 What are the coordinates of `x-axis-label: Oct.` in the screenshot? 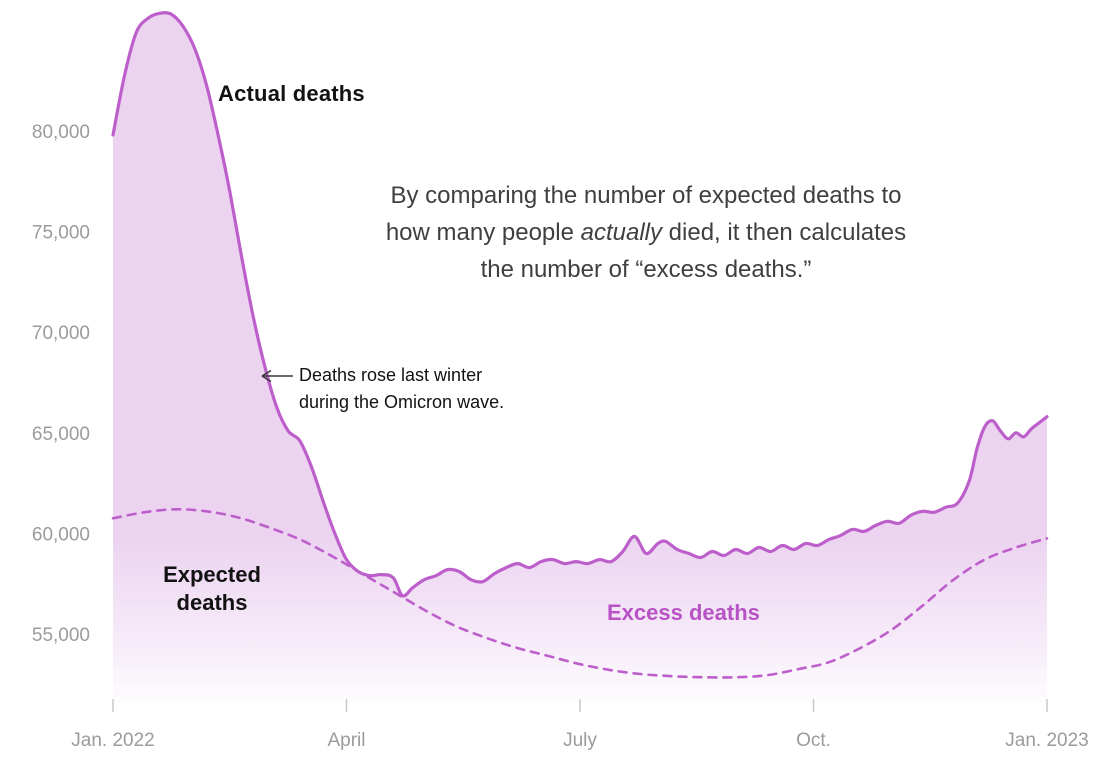 It's located at (813, 740).